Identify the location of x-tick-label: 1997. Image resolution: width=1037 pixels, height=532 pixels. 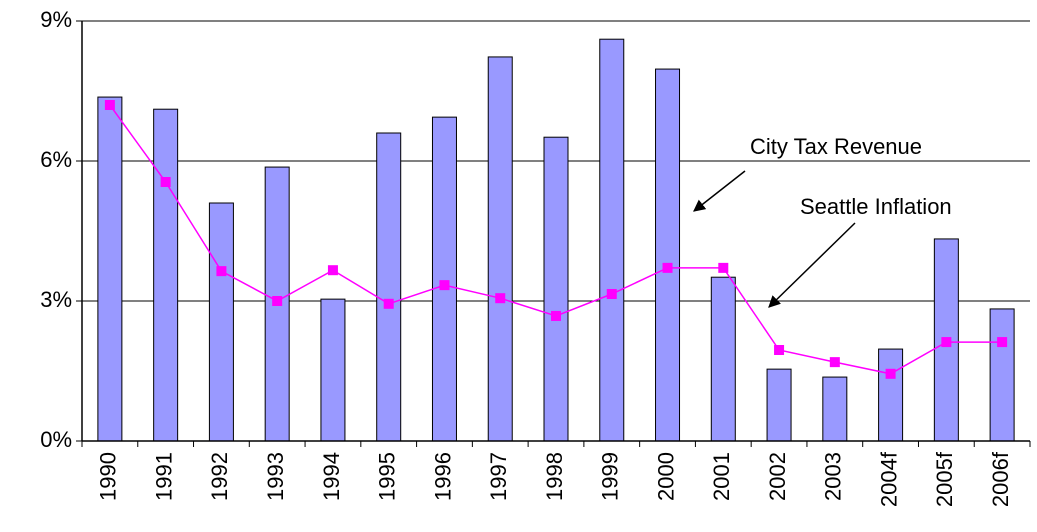
(498, 476).